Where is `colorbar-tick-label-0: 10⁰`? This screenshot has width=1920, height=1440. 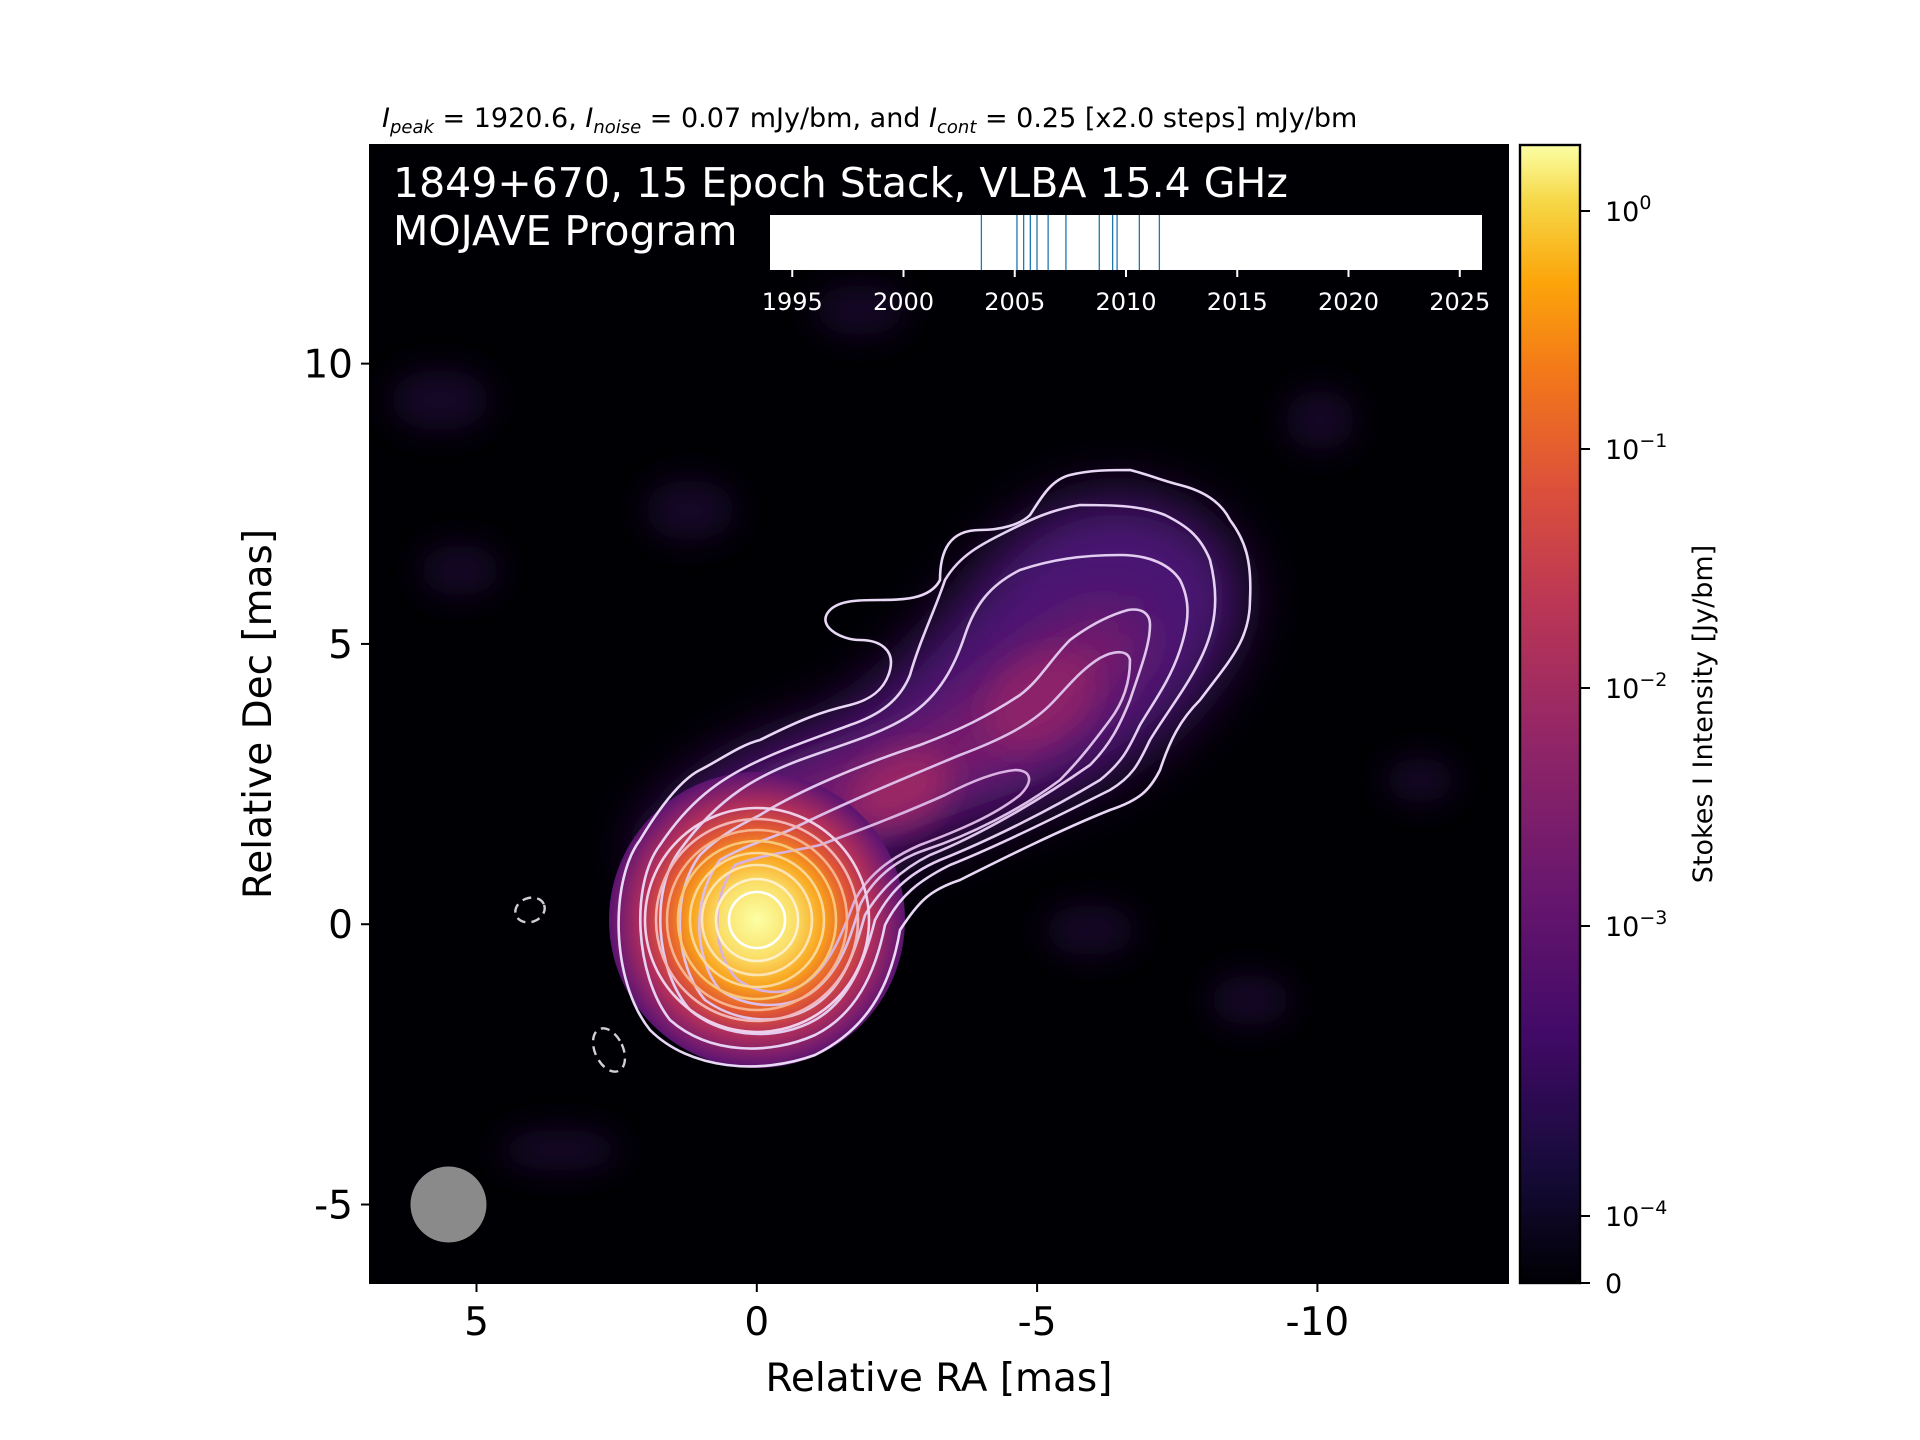 colorbar-tick-label-0: 10⁰ is located at coordinates (1628, 210).